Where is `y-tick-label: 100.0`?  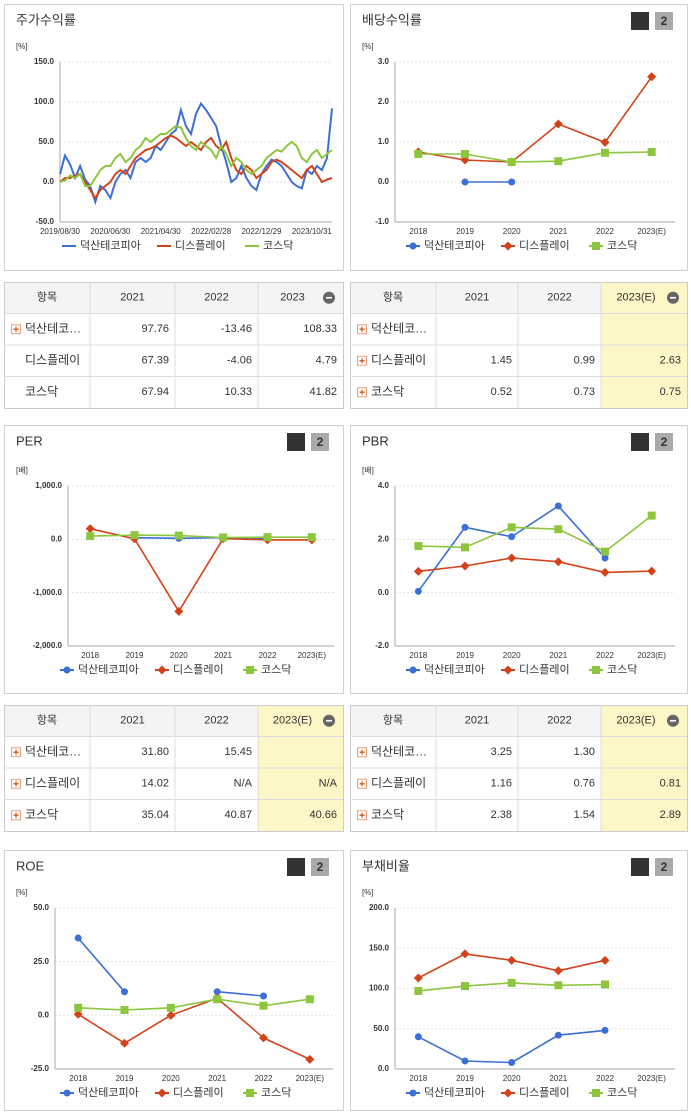
y-tick-label: 100.0 is located at coordinates (379, 988).